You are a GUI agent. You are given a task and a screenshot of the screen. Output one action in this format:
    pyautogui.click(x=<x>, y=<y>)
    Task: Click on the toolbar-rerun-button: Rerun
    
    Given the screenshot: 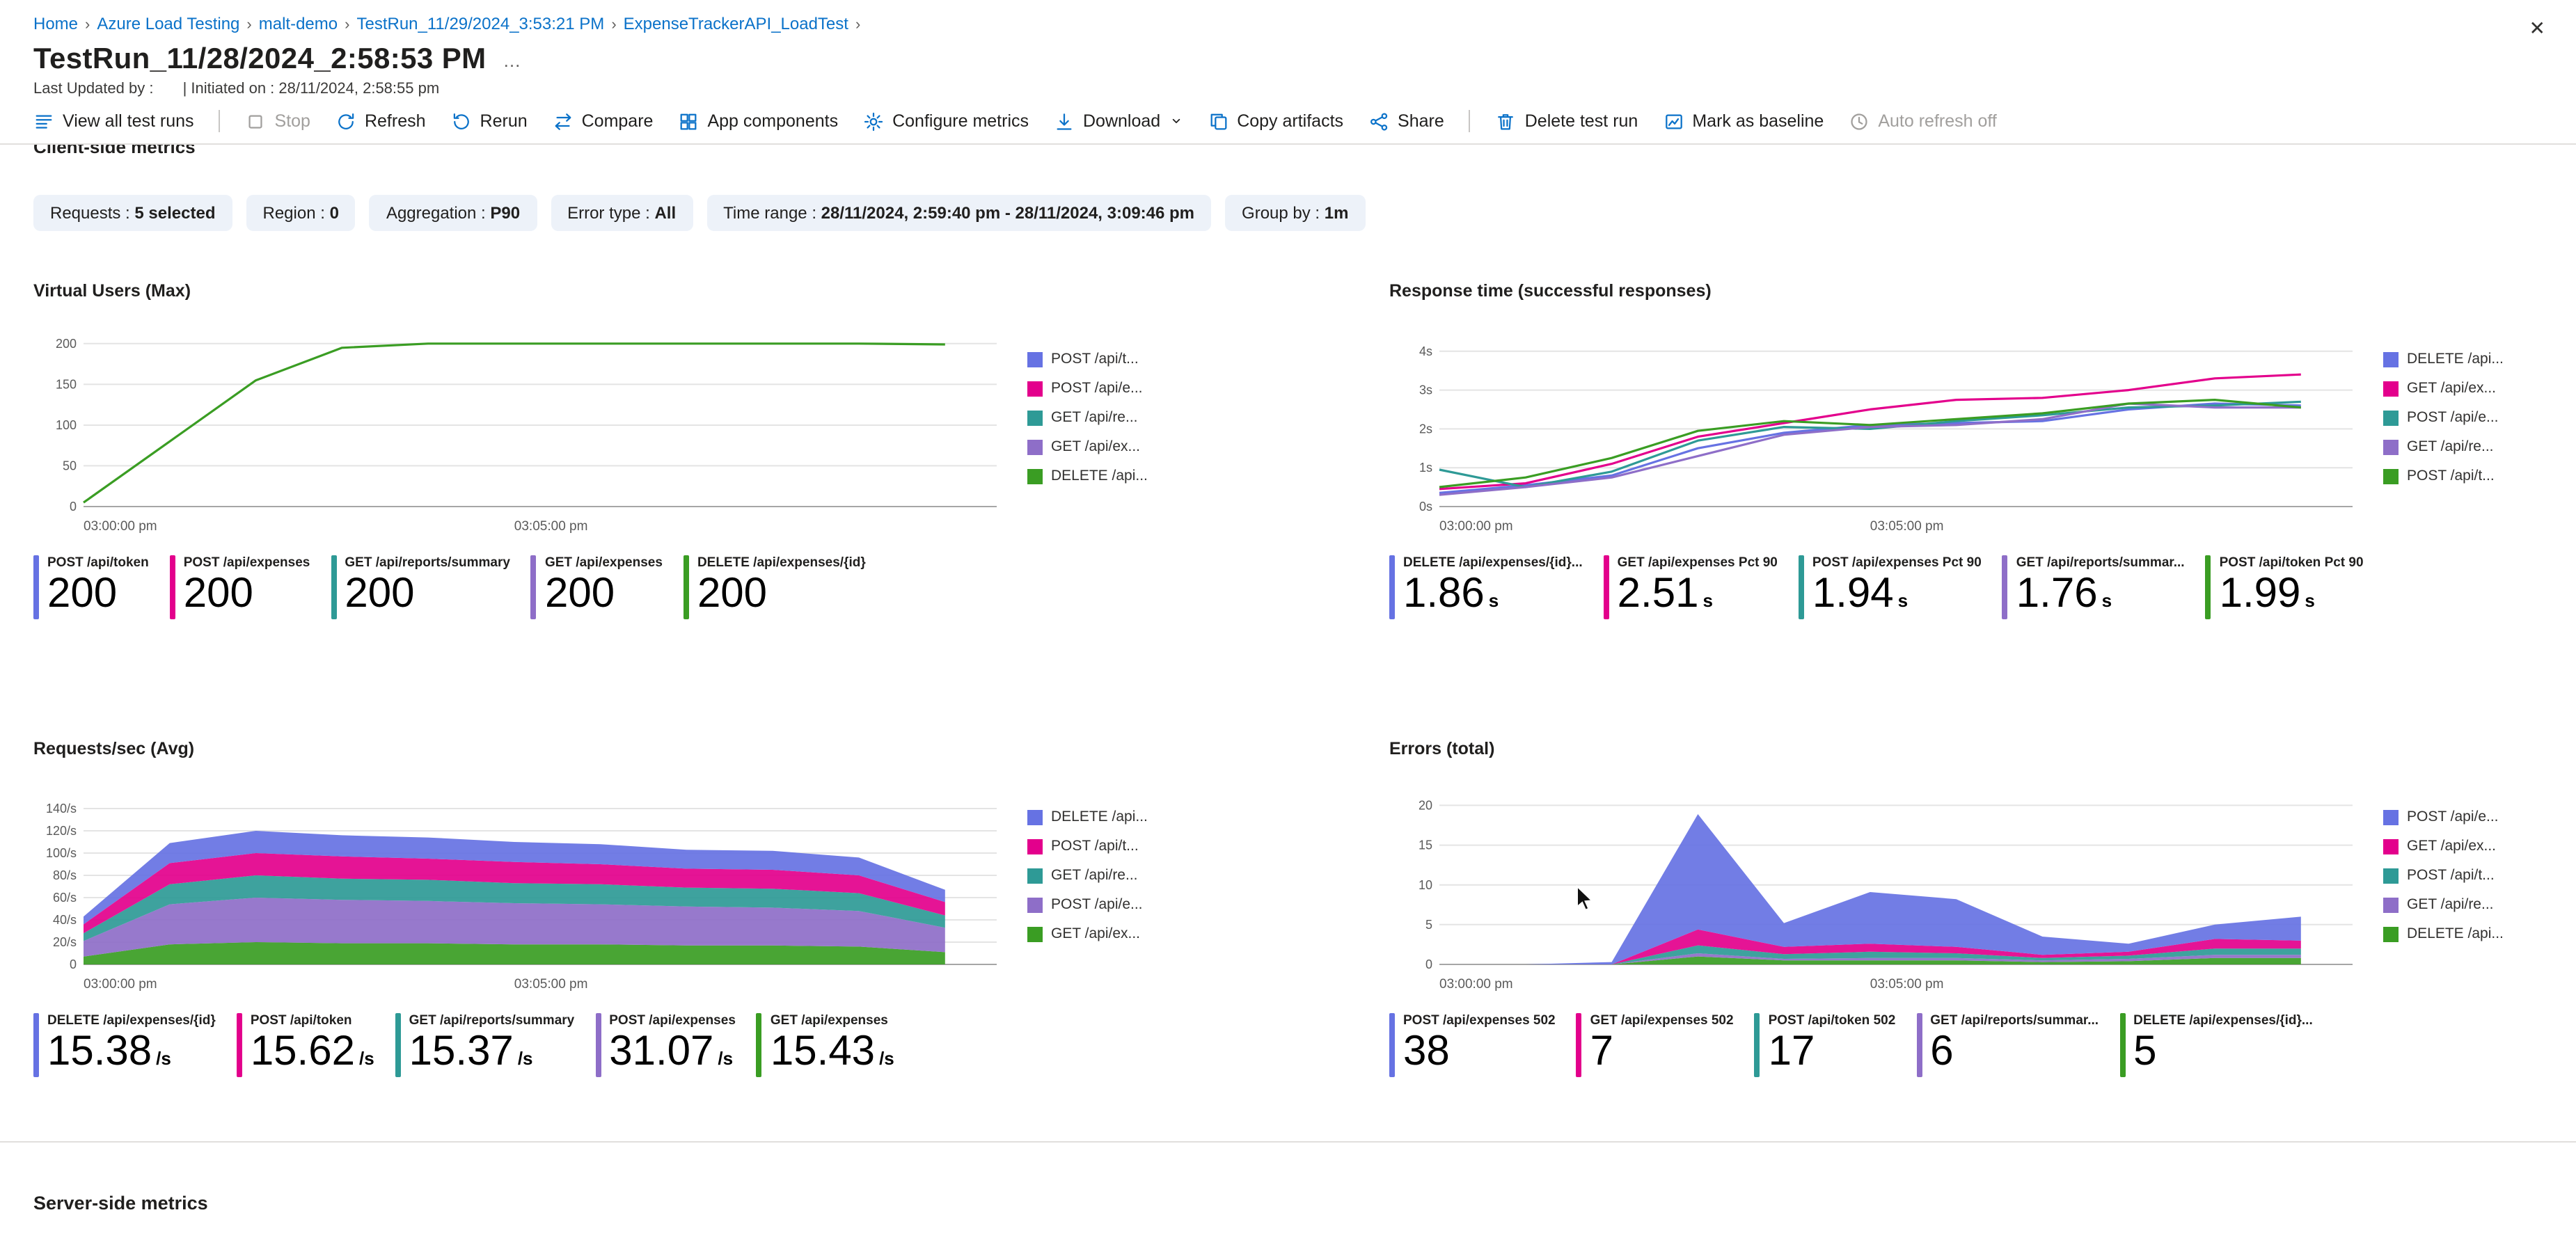 What is the action you would take?
    pyautogui.click(x=489, y=122)
    